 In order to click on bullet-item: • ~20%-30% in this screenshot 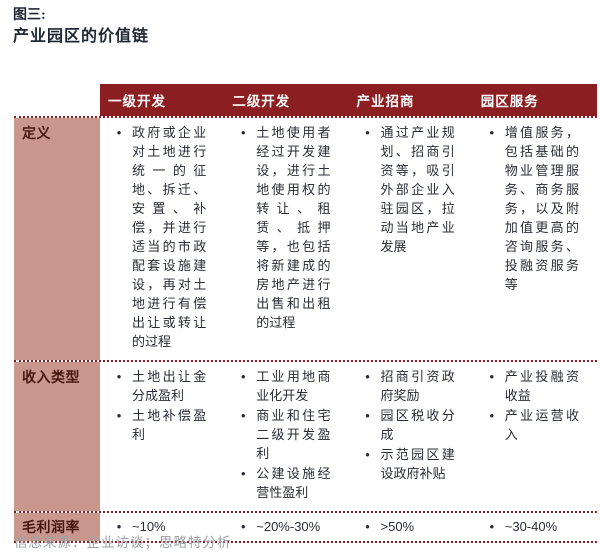, I will do `click(280, 526)`.